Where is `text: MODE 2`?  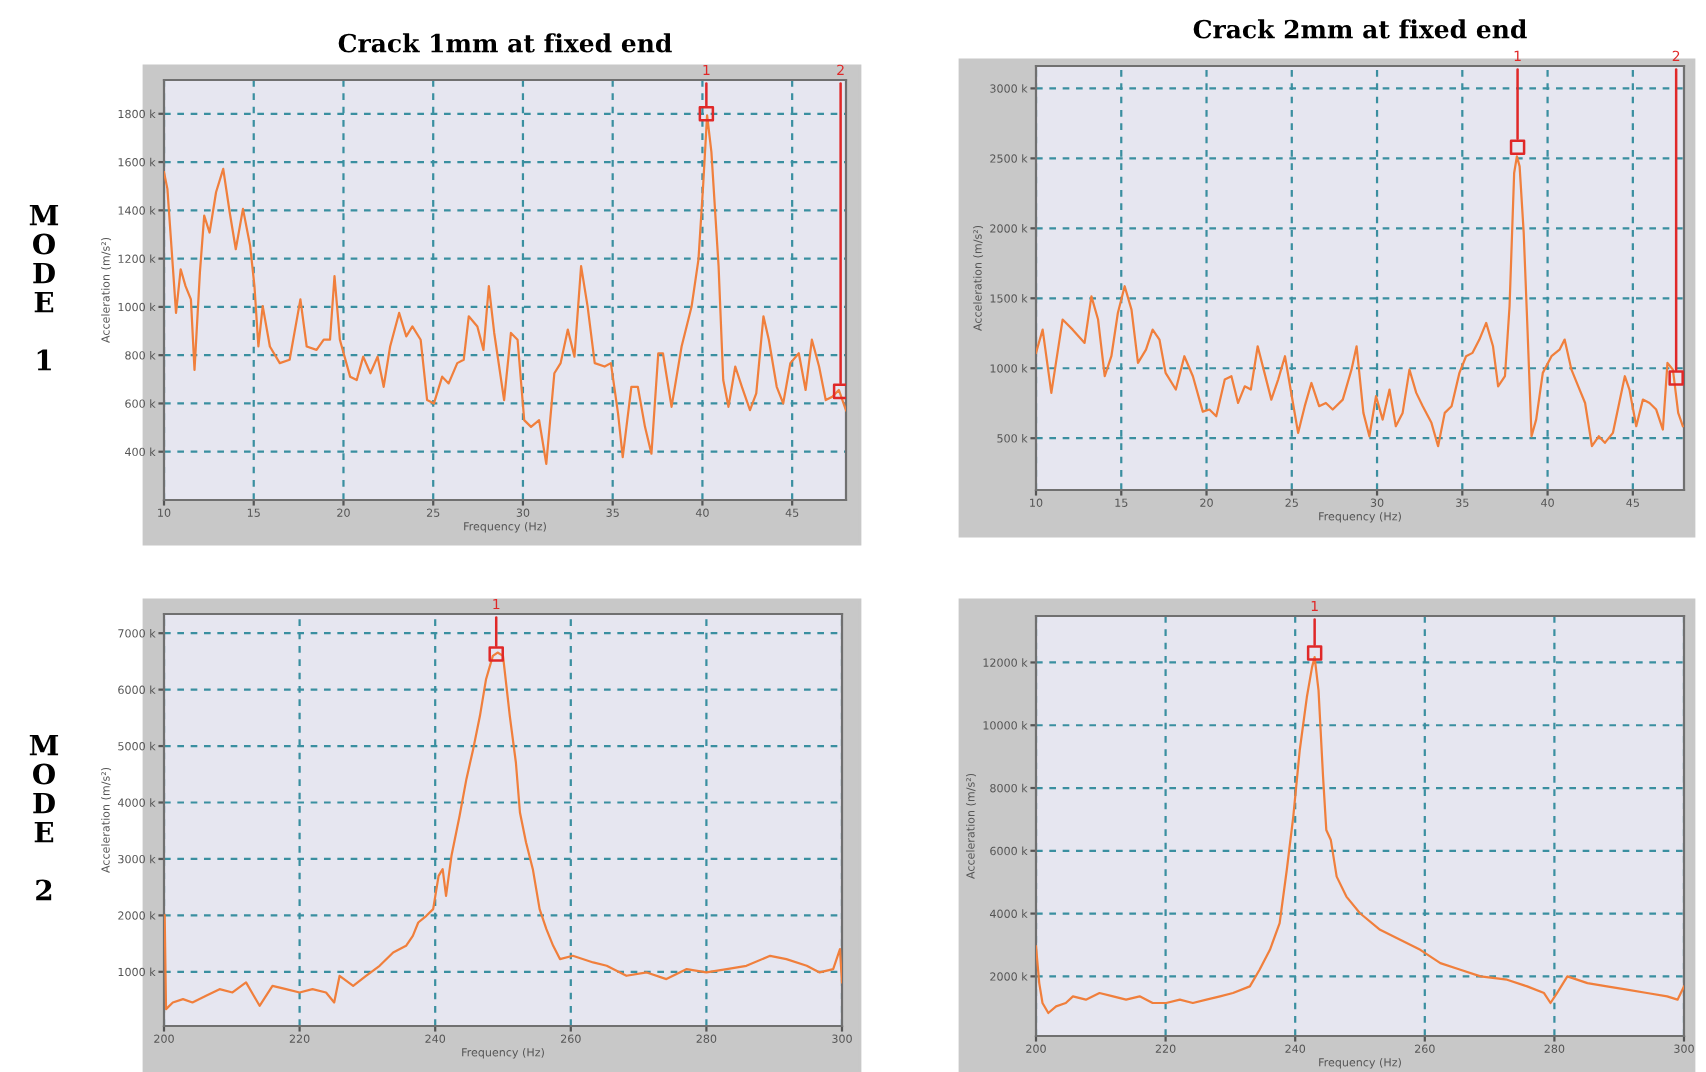
text: MODE 2 is located at coordinates (44, 817).